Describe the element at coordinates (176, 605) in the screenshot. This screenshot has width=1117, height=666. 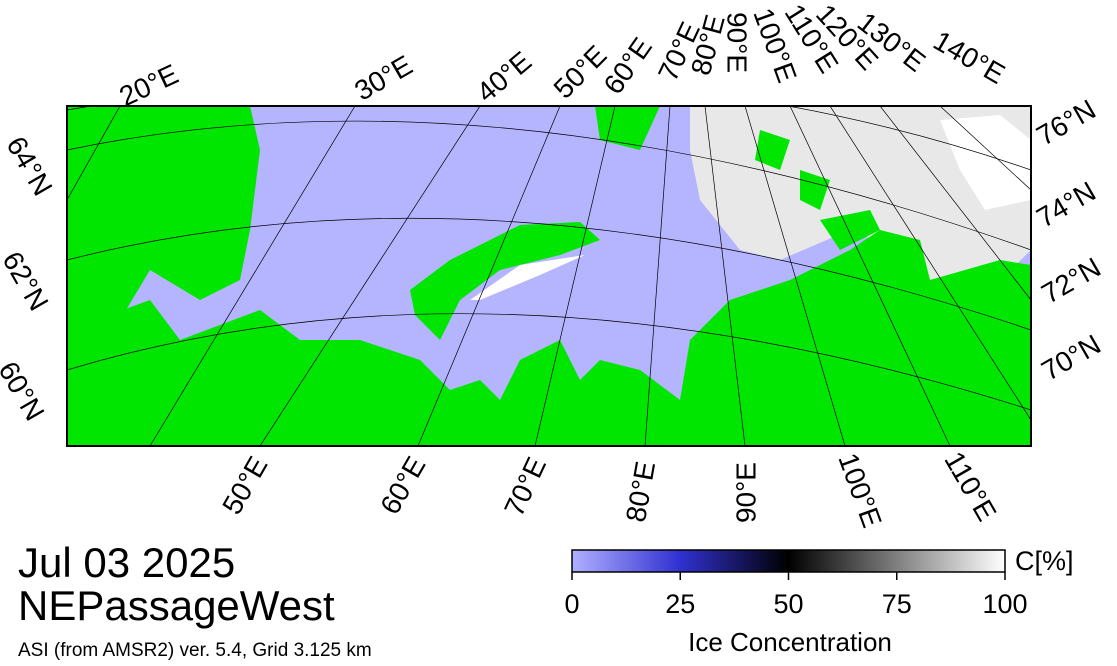
I see `region: NEPassageWest` at that location.